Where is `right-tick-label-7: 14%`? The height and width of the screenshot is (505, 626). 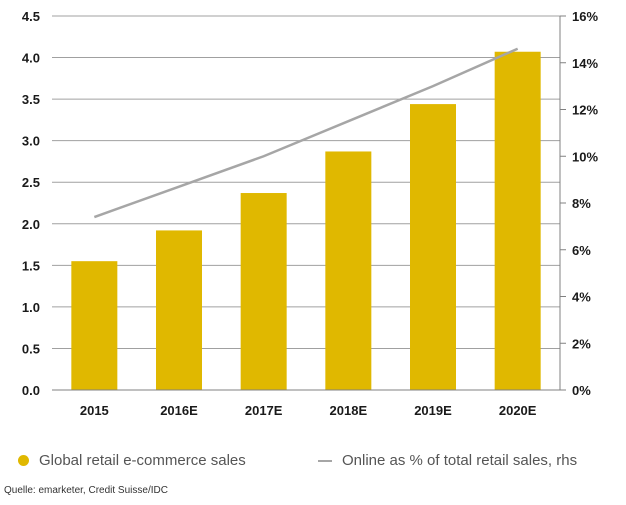 right-tick-label-7: 14% is located at coordinates (585, 63).